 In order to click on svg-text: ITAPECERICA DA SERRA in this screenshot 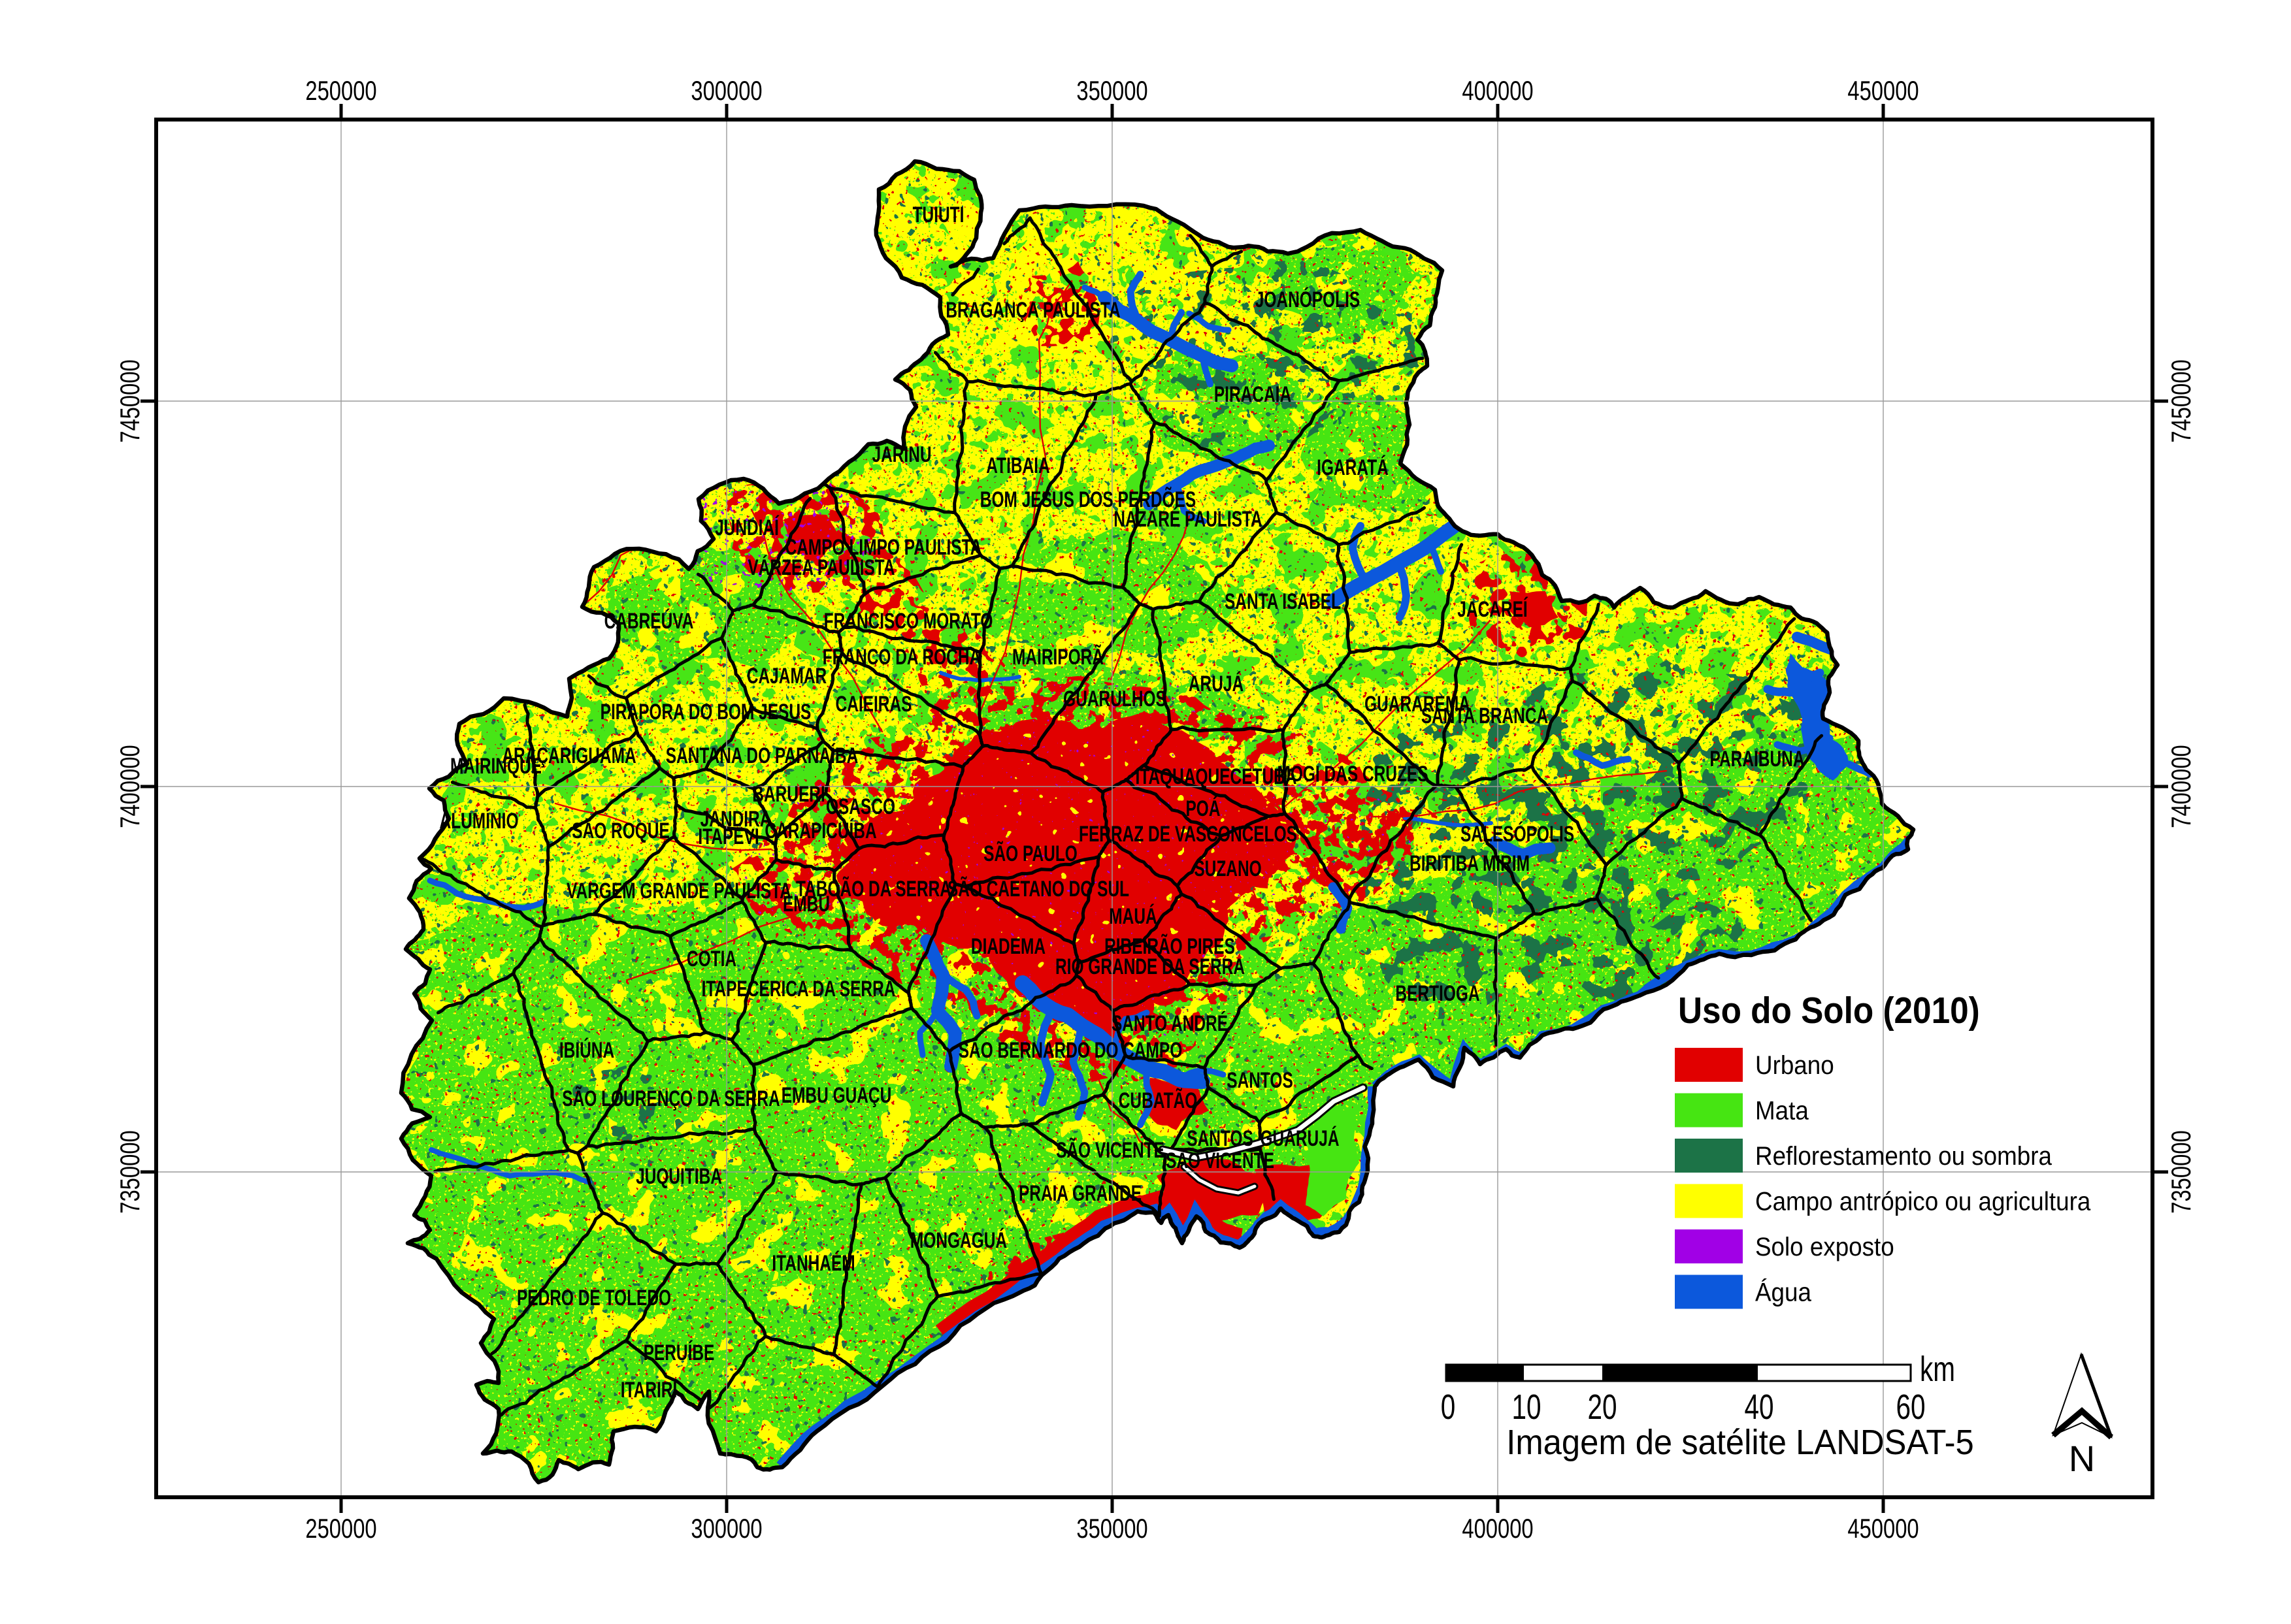, I will do `click(799, 989)`.